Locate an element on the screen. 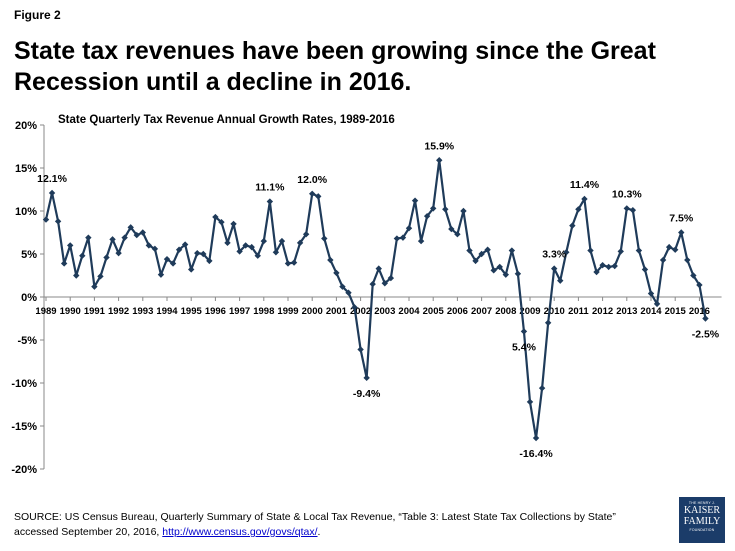  y-tick-label: 5% is located at coordinates (29, 255).